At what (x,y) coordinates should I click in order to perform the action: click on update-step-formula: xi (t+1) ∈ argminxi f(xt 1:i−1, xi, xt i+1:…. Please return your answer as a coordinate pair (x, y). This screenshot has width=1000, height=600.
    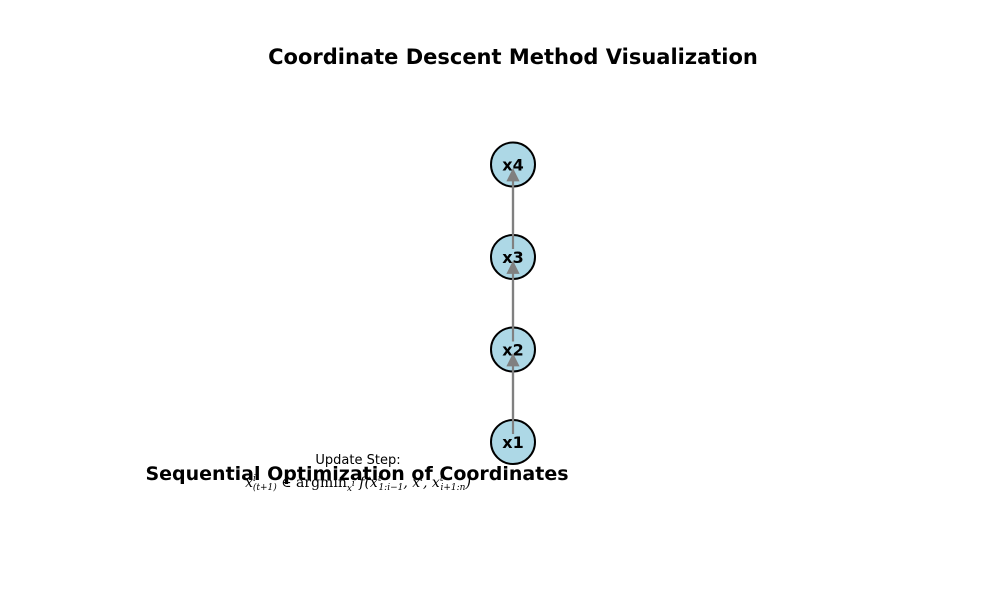
    Looking at the image, I should click on (358, 484).